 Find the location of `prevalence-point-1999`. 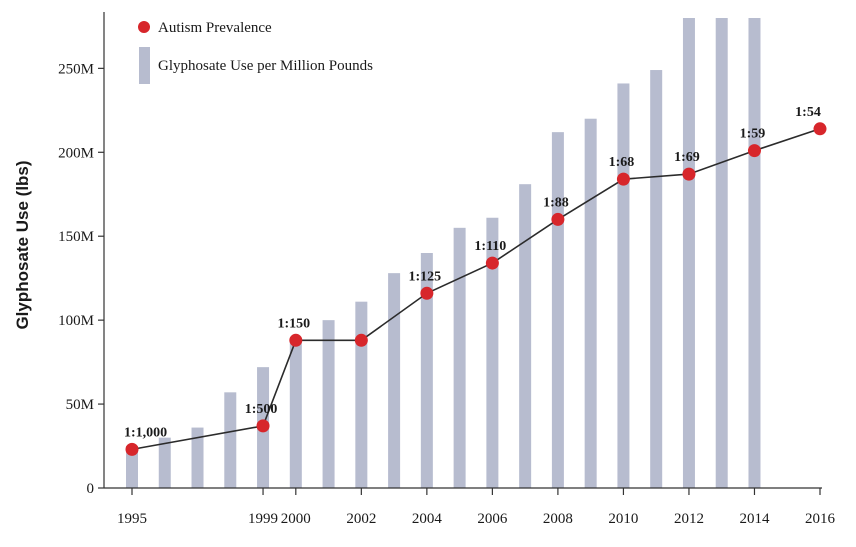

prevalence-point-1999 is located at coordinates (263, 426).